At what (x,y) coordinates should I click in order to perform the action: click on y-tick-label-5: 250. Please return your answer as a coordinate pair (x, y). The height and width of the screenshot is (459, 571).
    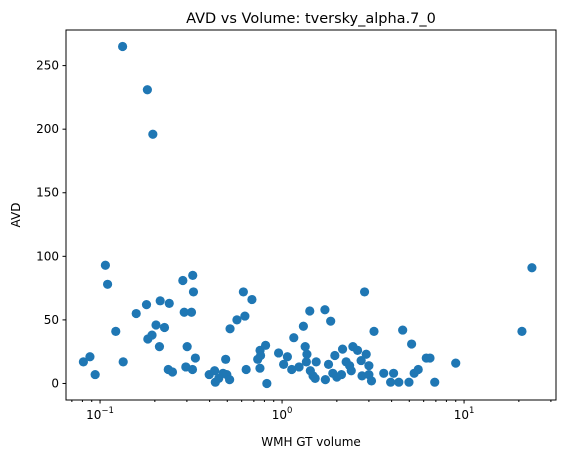
    Looking at the image, I should click on (47, 66).